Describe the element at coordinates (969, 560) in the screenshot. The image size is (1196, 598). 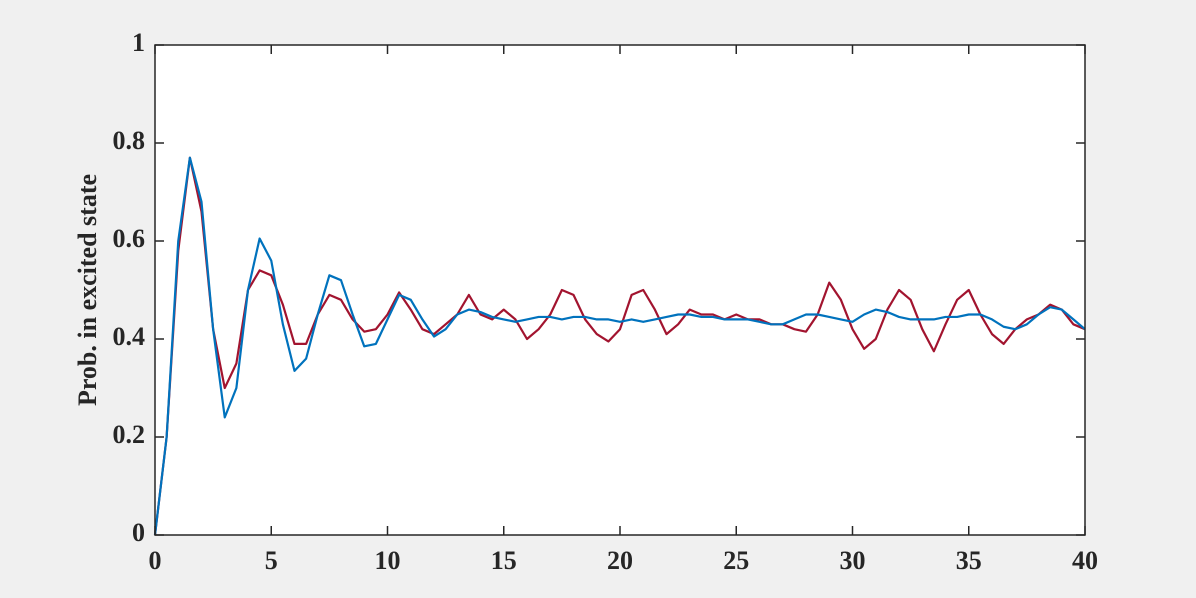
I see `x-tick-label: 35` at that location.